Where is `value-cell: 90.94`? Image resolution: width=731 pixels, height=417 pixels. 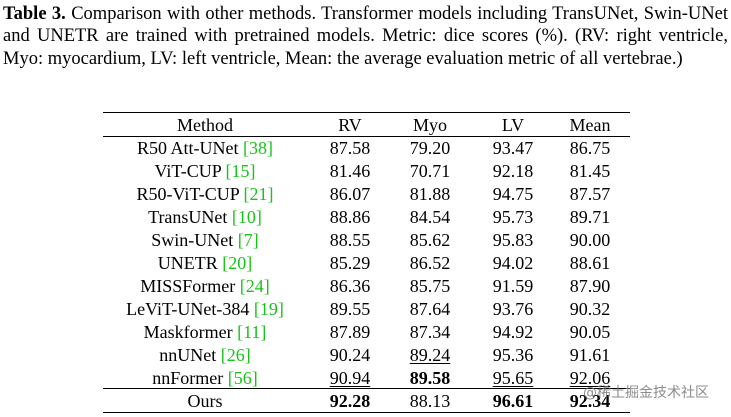 value-cell: 90.94 is located at coordinates (350, 378).